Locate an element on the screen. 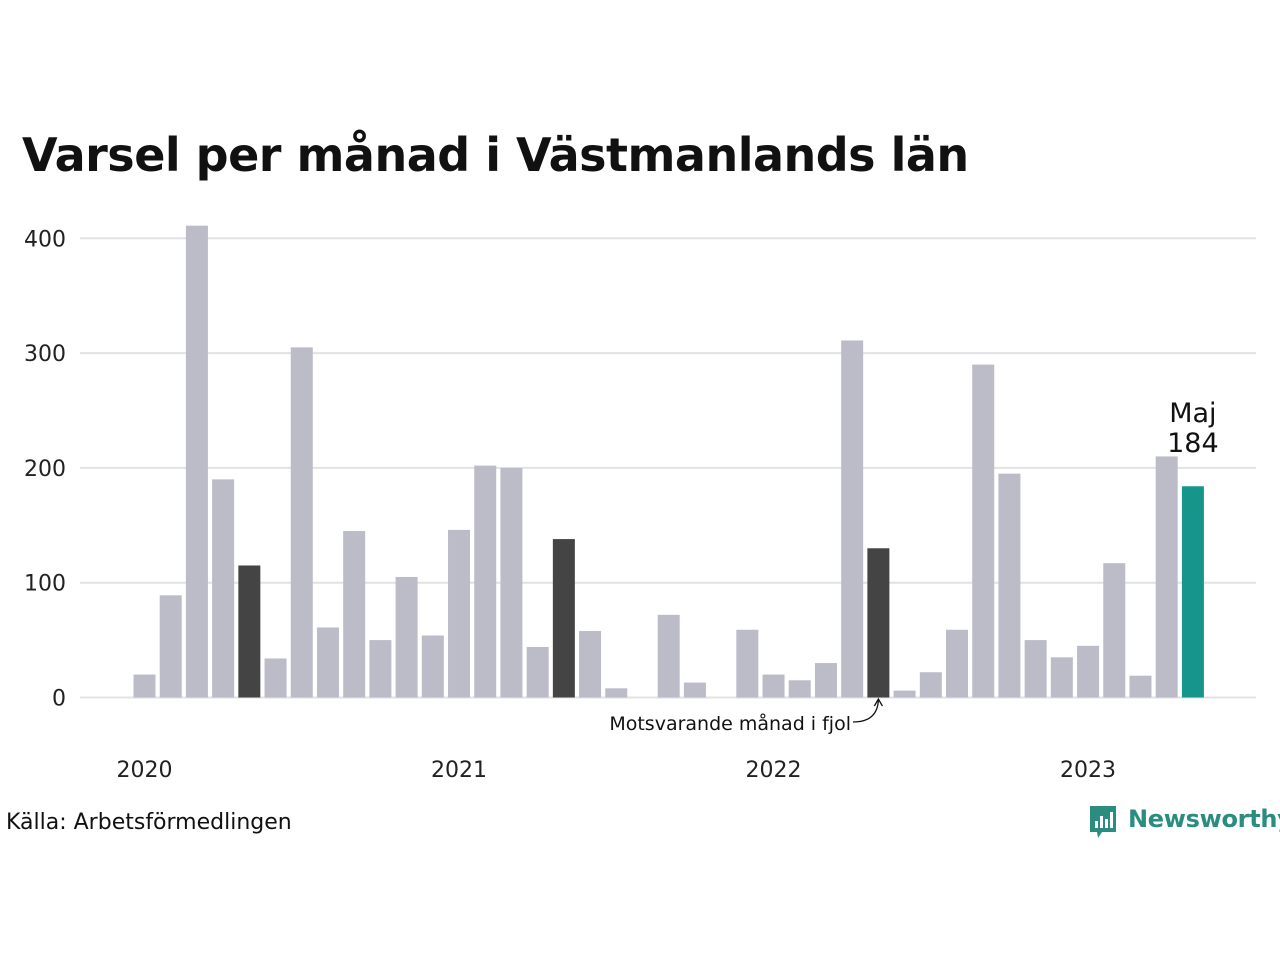 The height and width of the screenshot is (960, 1280). y-tick-label: 300 is located at coordinates (45, 354).